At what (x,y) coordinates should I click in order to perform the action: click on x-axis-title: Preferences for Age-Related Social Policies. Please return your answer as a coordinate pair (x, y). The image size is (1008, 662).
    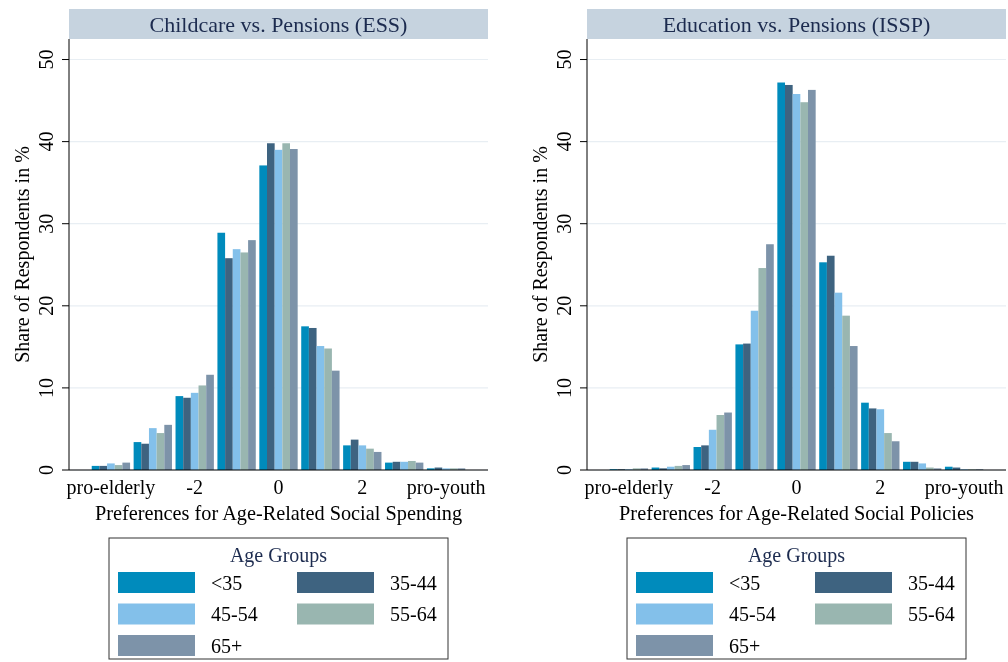
    Looking at the image, I should click on (796, 513).